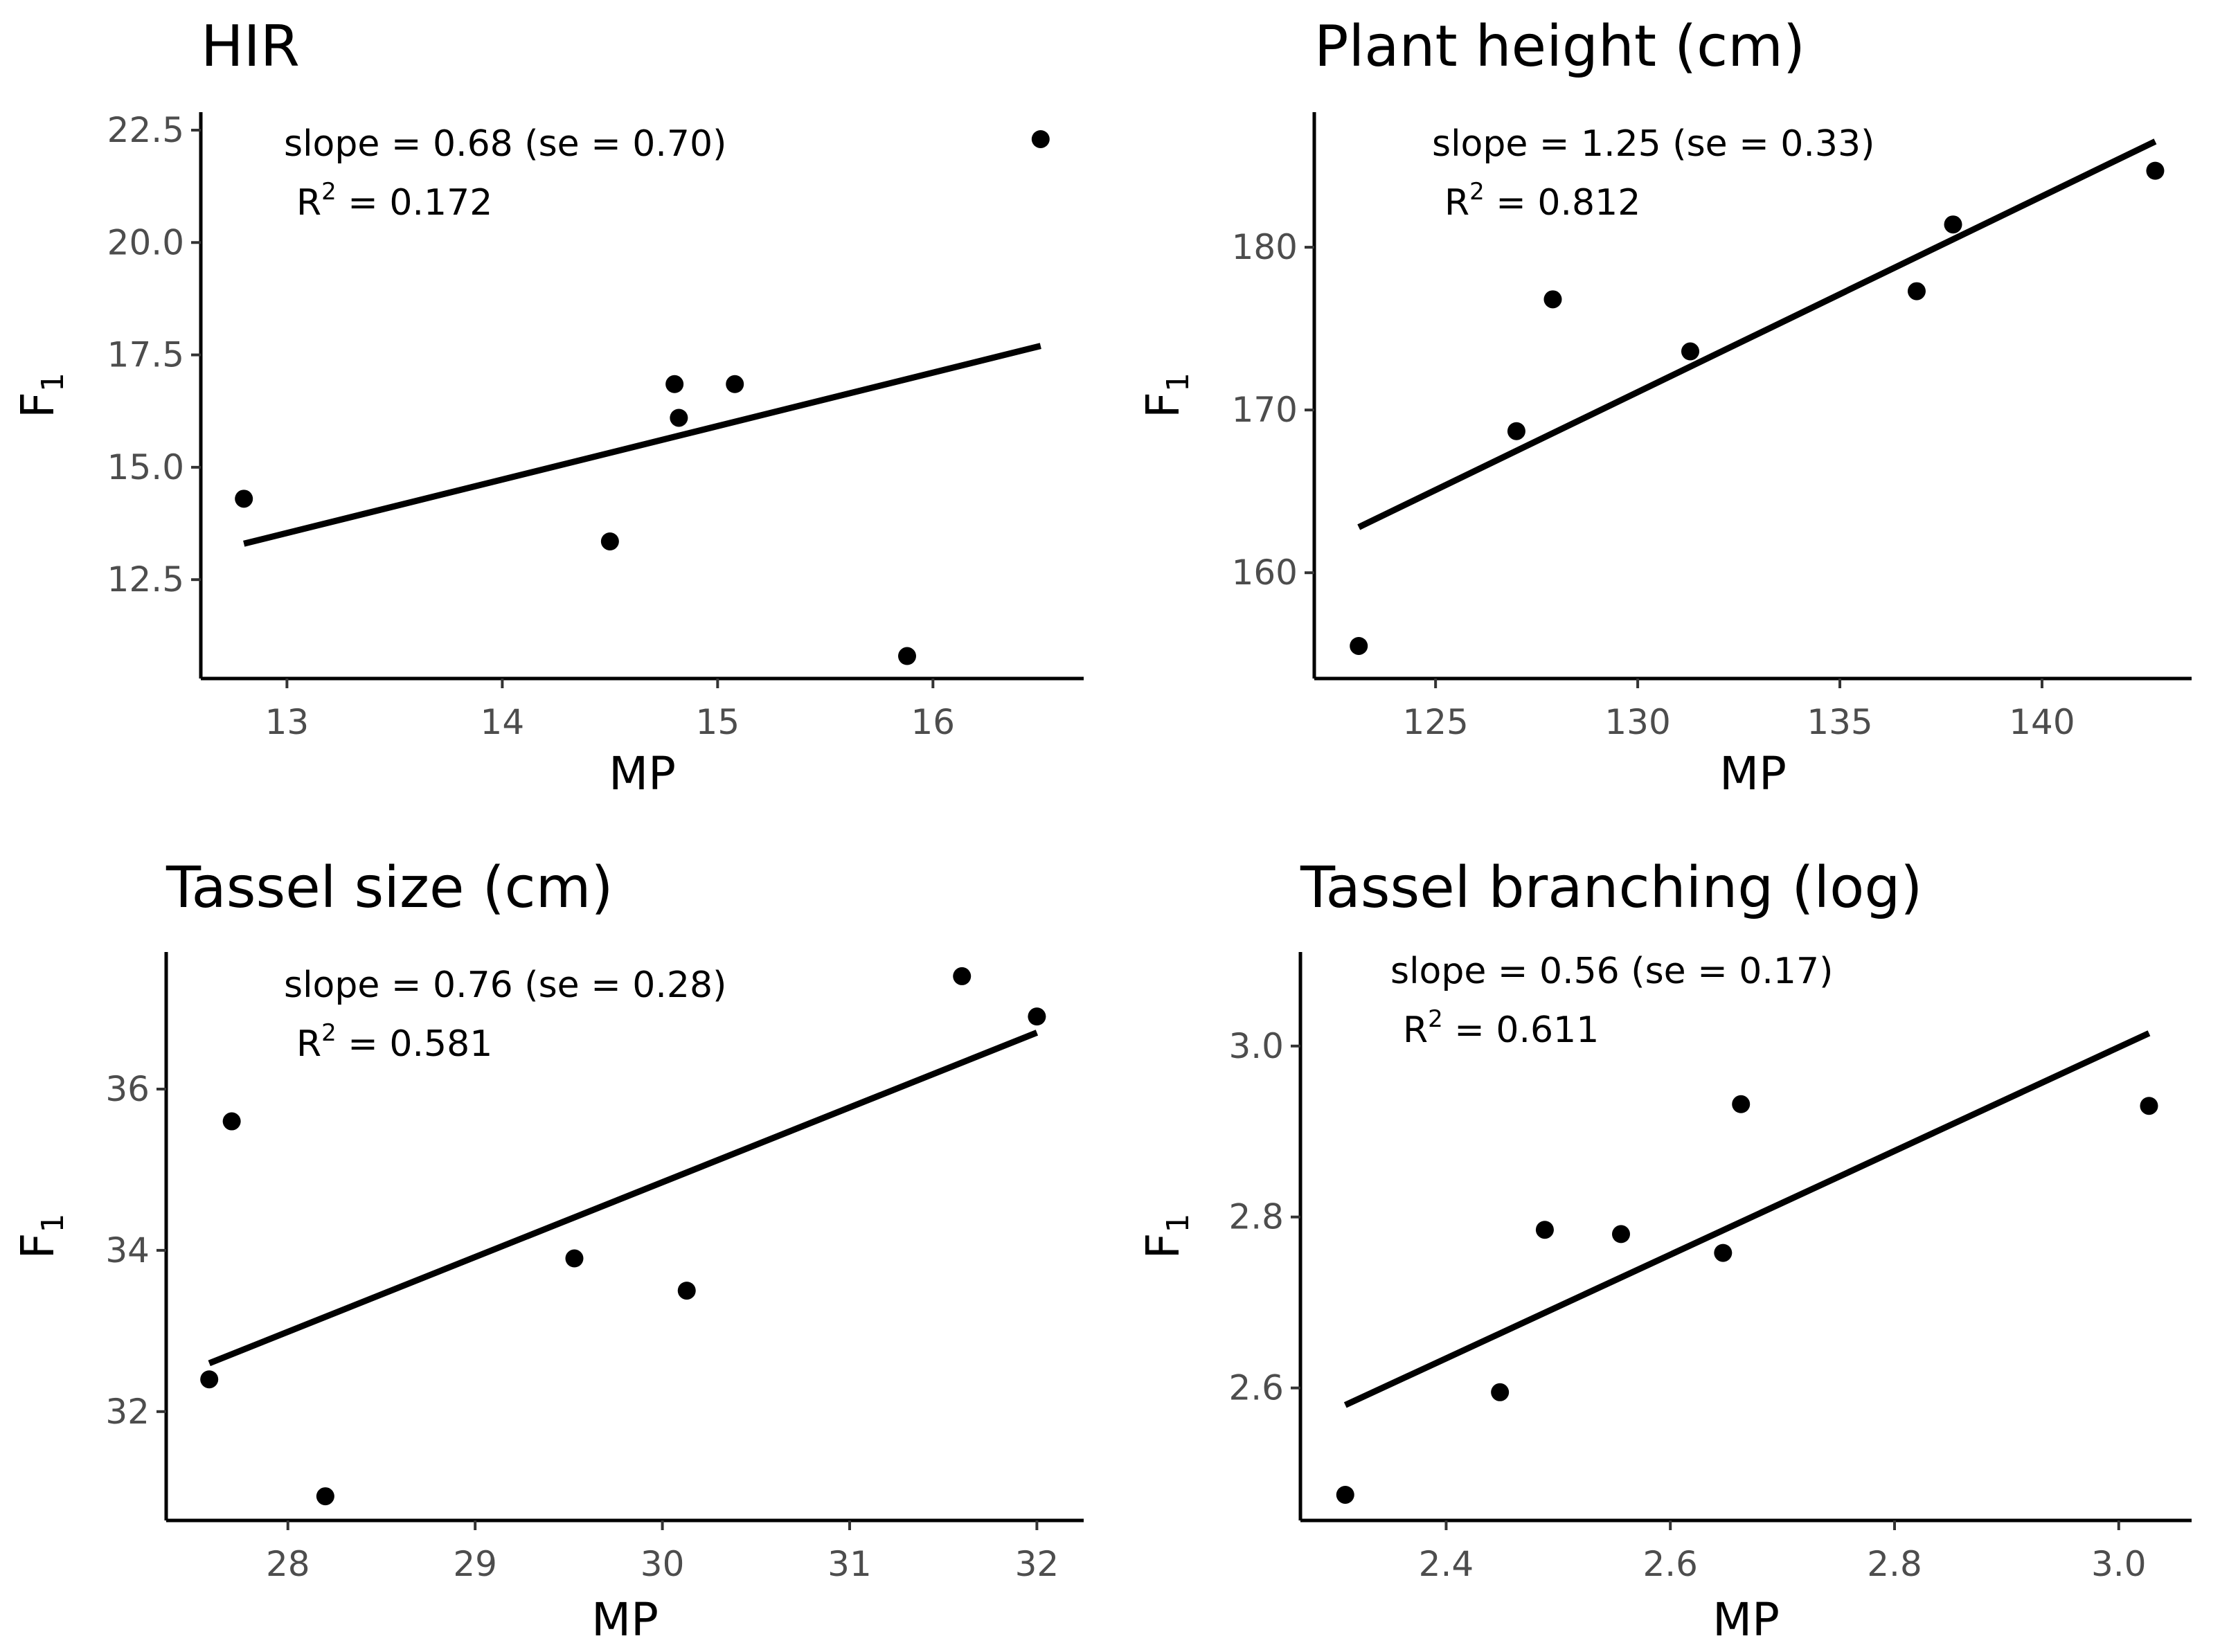 The height and width of the screenshot is (1652, 2220). What do you see at coordinates (127, 1412) in the screenshot?
I see `y-tick-label: 32` at bounding box center [127, 1412].